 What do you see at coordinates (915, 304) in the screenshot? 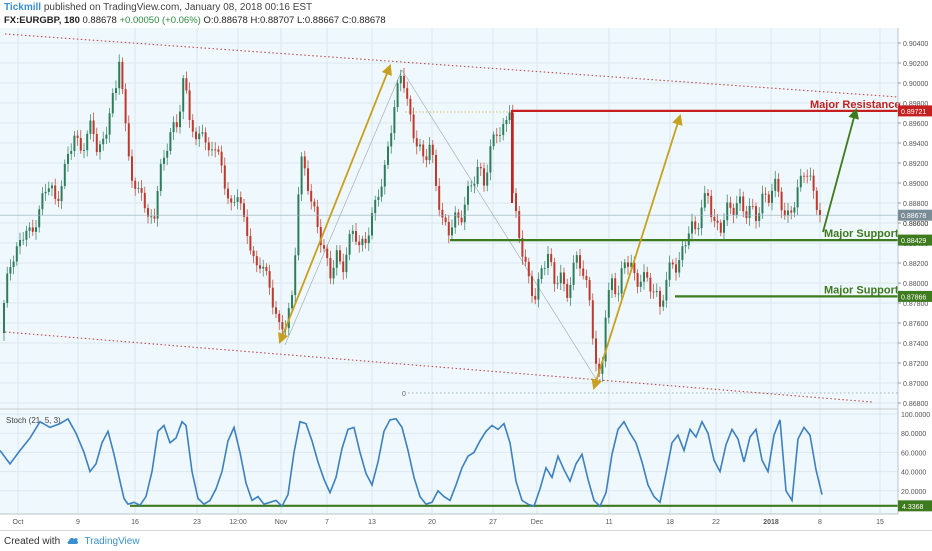
I see `price-tick-label: 0.87800` at bounding box center [915, 304].